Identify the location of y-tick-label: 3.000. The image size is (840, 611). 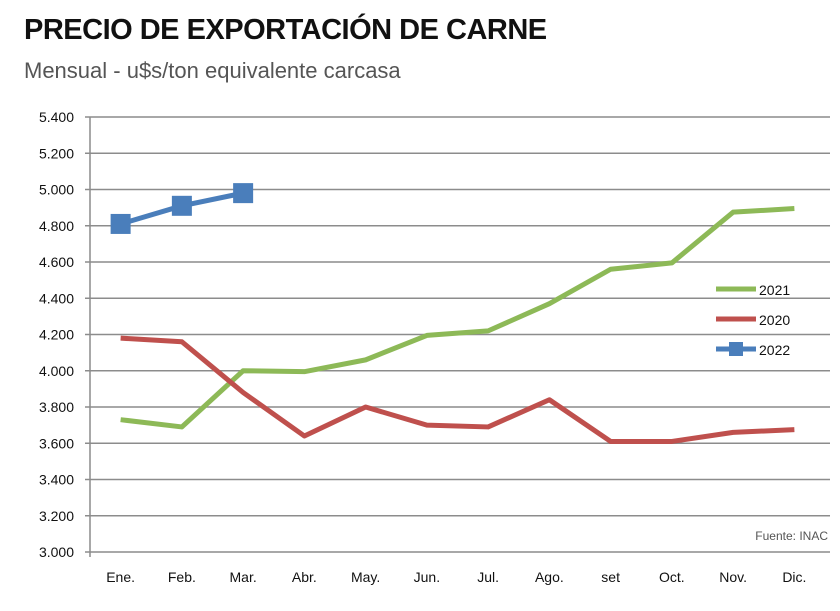
(56, 552).